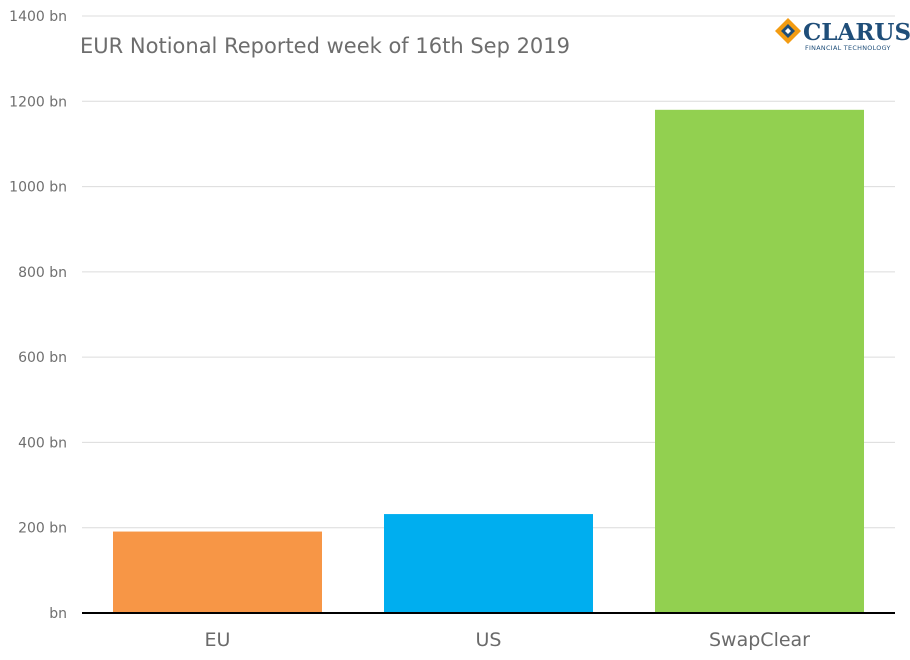 Image resolution: width=910 pixels, height=660 pixels. Describe the element at coordinates (38, 102) in the screenshot. I see `y-tick-label: 1200 bn` at that location.